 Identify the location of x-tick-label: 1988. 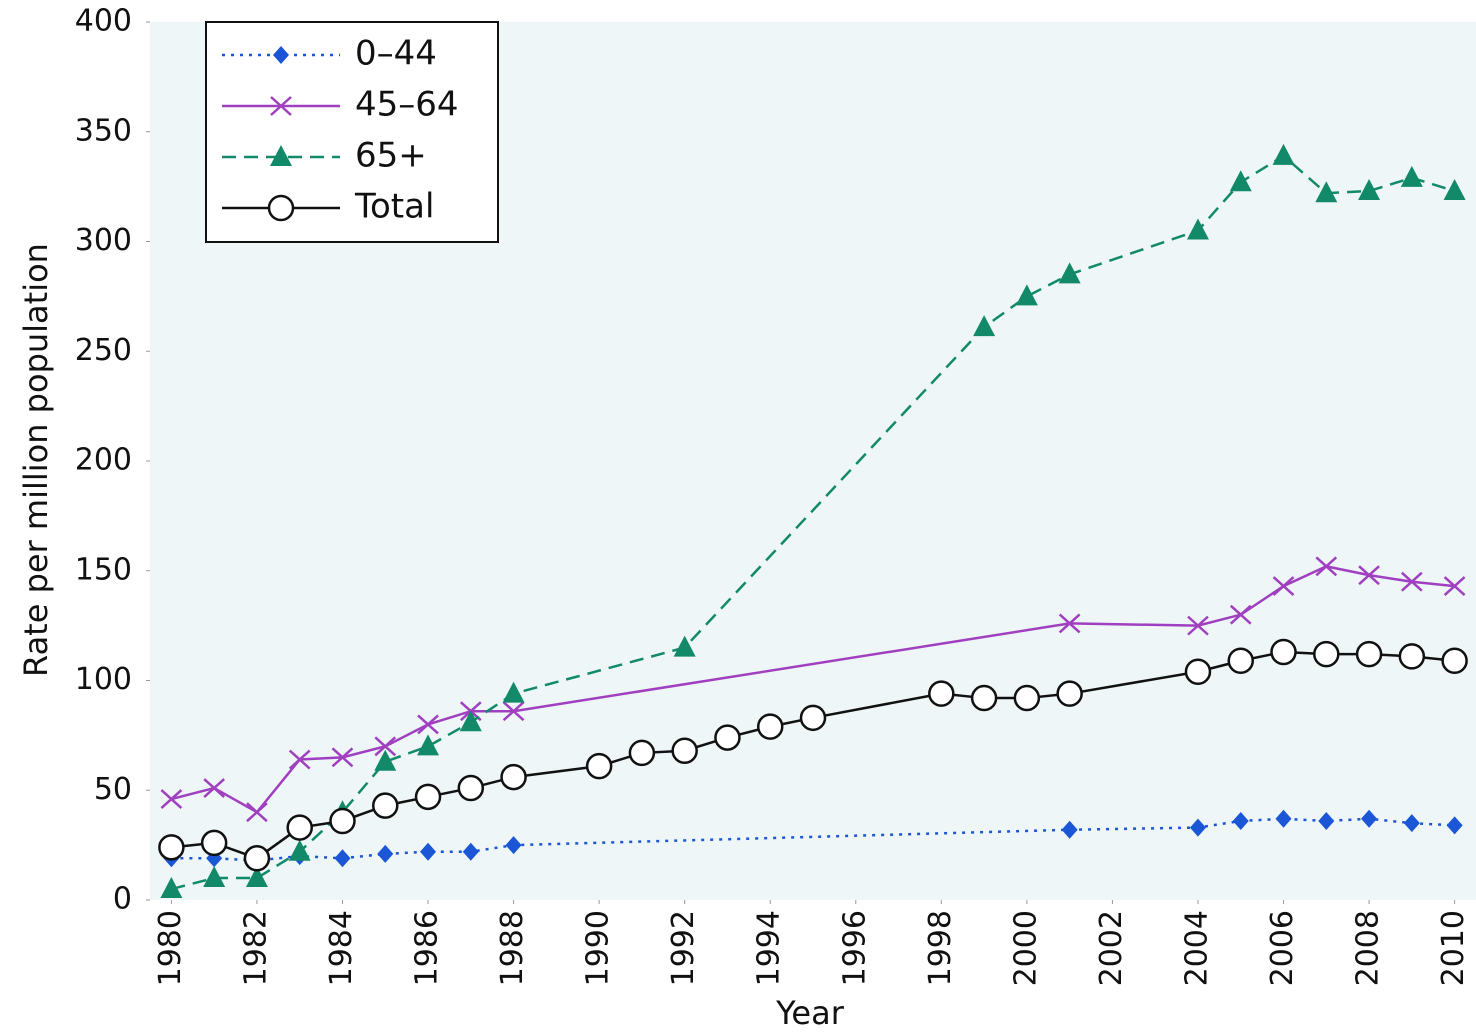
(512, 948).